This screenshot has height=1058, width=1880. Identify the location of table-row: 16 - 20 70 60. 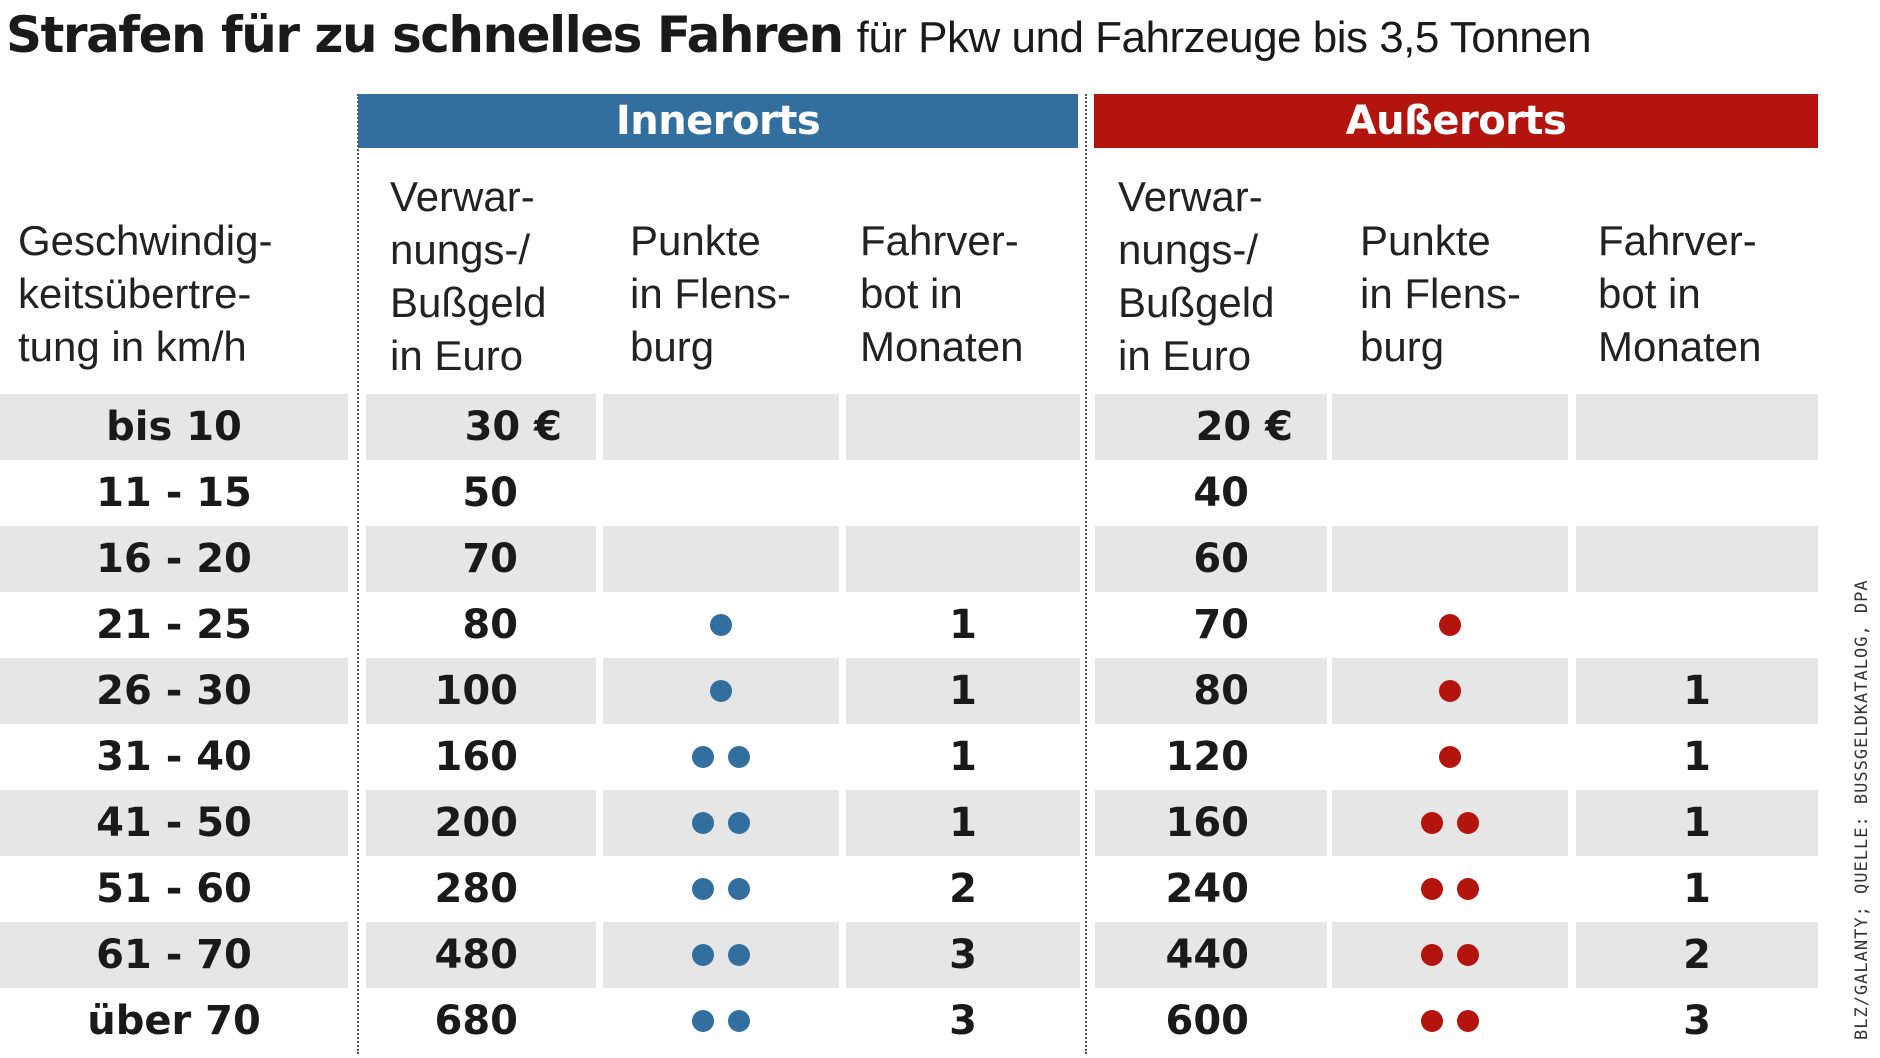
(909, 559).